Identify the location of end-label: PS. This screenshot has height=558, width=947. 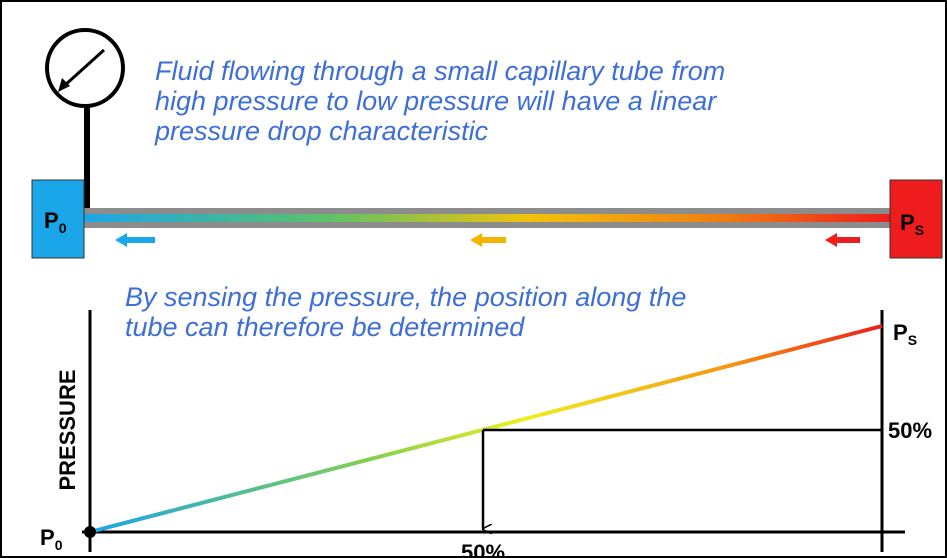
(905, 334).